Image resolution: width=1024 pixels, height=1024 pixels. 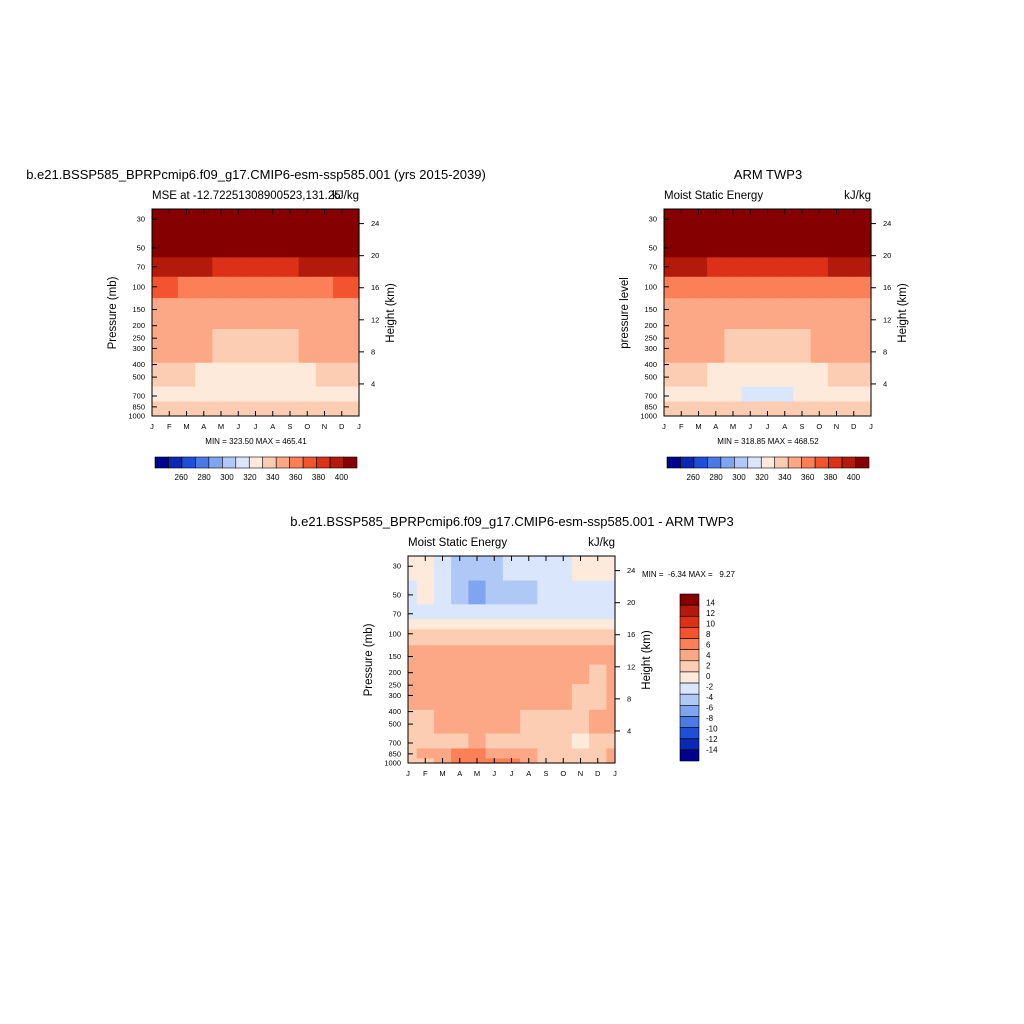 I want to click on panel-obs-ylabel: pressure level, so click(x=625, y=313).